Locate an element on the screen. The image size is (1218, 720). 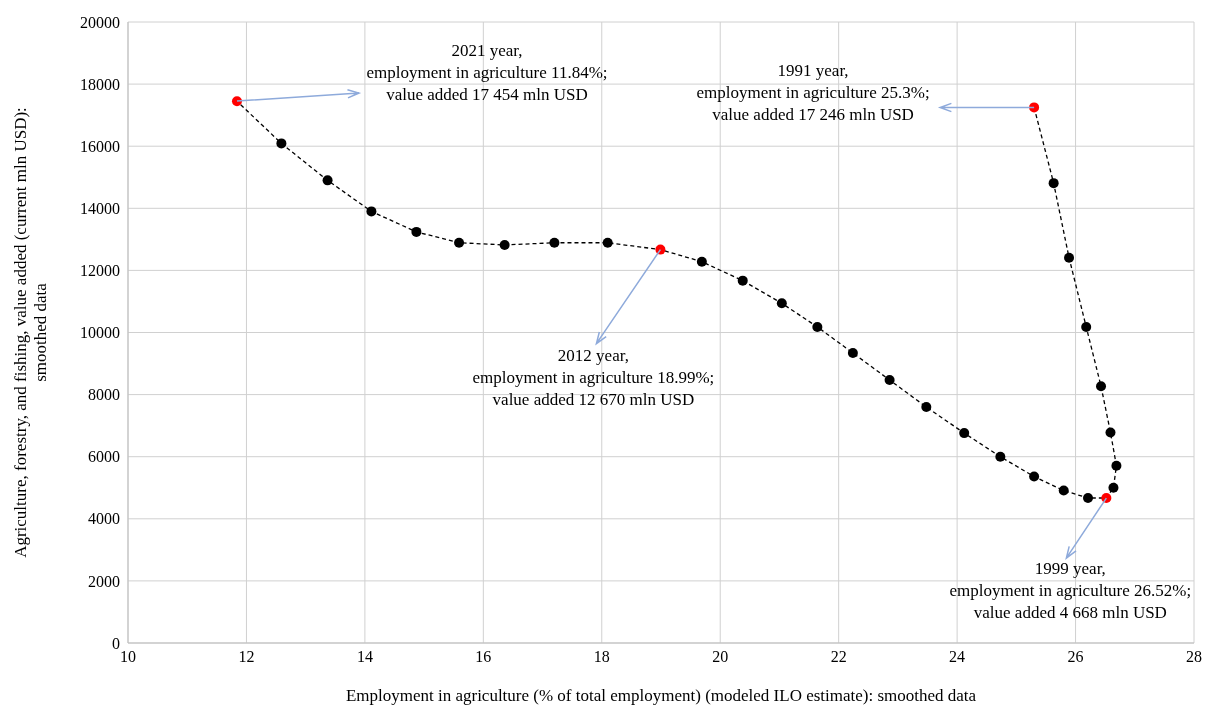
annotation: 2012 year, employment in agriculture 18.99%; value added 12 670 mln USD is located at coordinates (593, 377).